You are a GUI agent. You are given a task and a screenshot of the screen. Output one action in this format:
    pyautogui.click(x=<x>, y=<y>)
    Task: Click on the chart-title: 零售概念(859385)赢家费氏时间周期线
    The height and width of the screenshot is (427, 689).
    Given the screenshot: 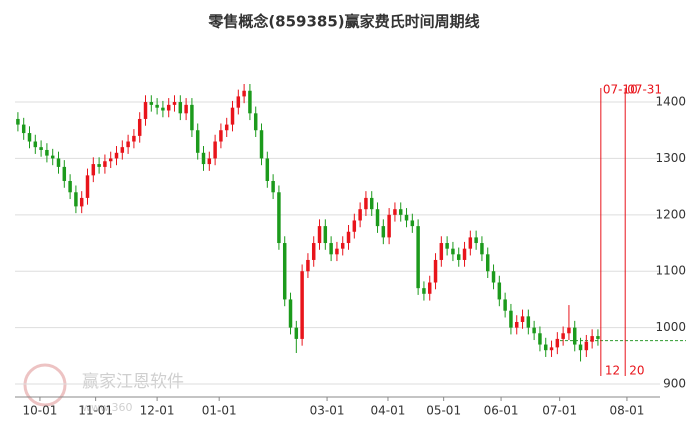 What is the action you would take?
    pyautogui.click(x=343, y=22)
    